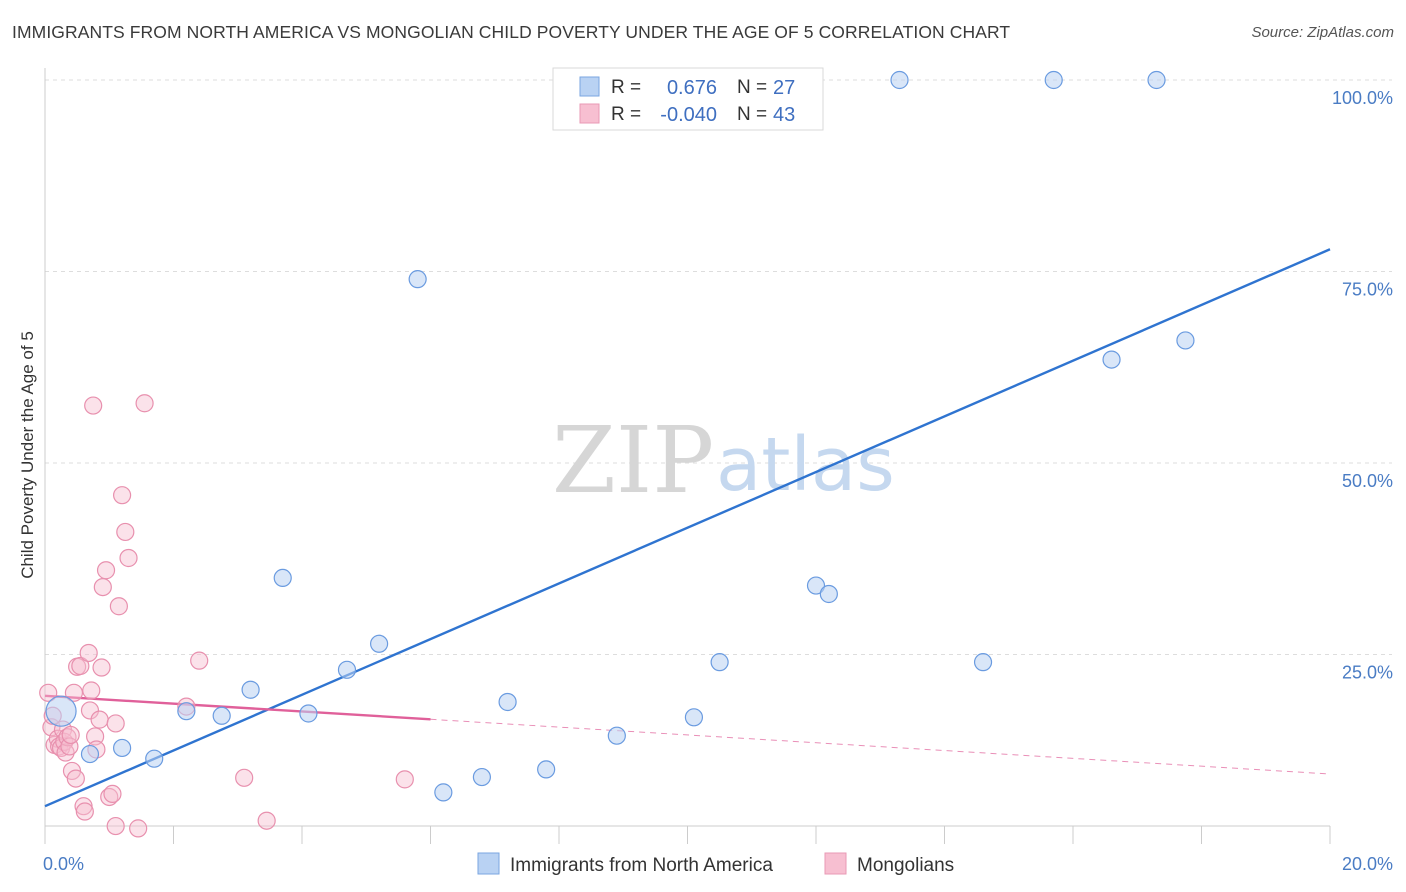 Image resolution: width=1406 pixels, height=892 pixels. I want to click on stats-legend: R = 0.676 N = 27 R = -0.040 N = 43, so click(688, 99).